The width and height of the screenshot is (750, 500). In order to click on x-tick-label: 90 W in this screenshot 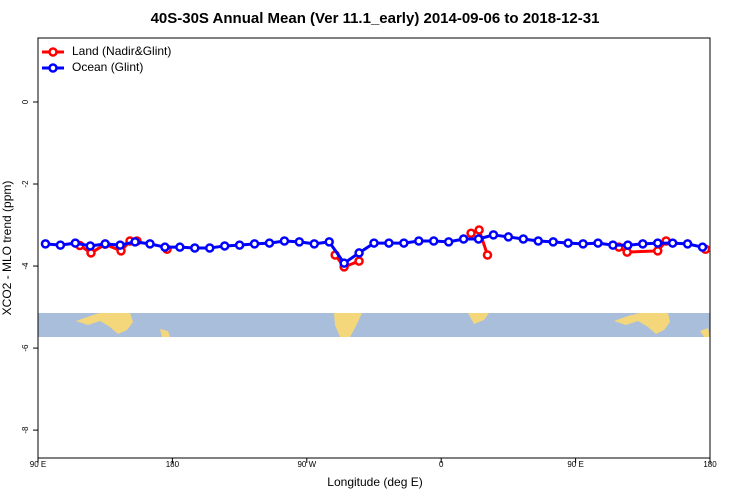, I will do `click(306, 464)`.